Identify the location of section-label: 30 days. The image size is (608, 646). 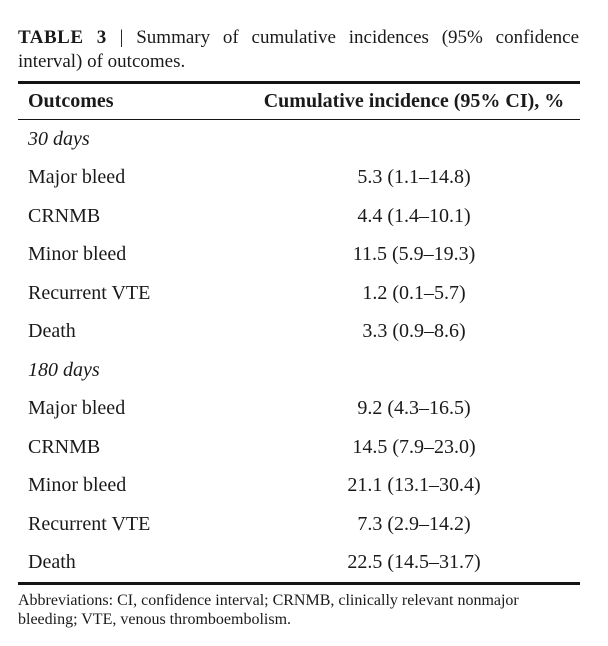
(59, 138).